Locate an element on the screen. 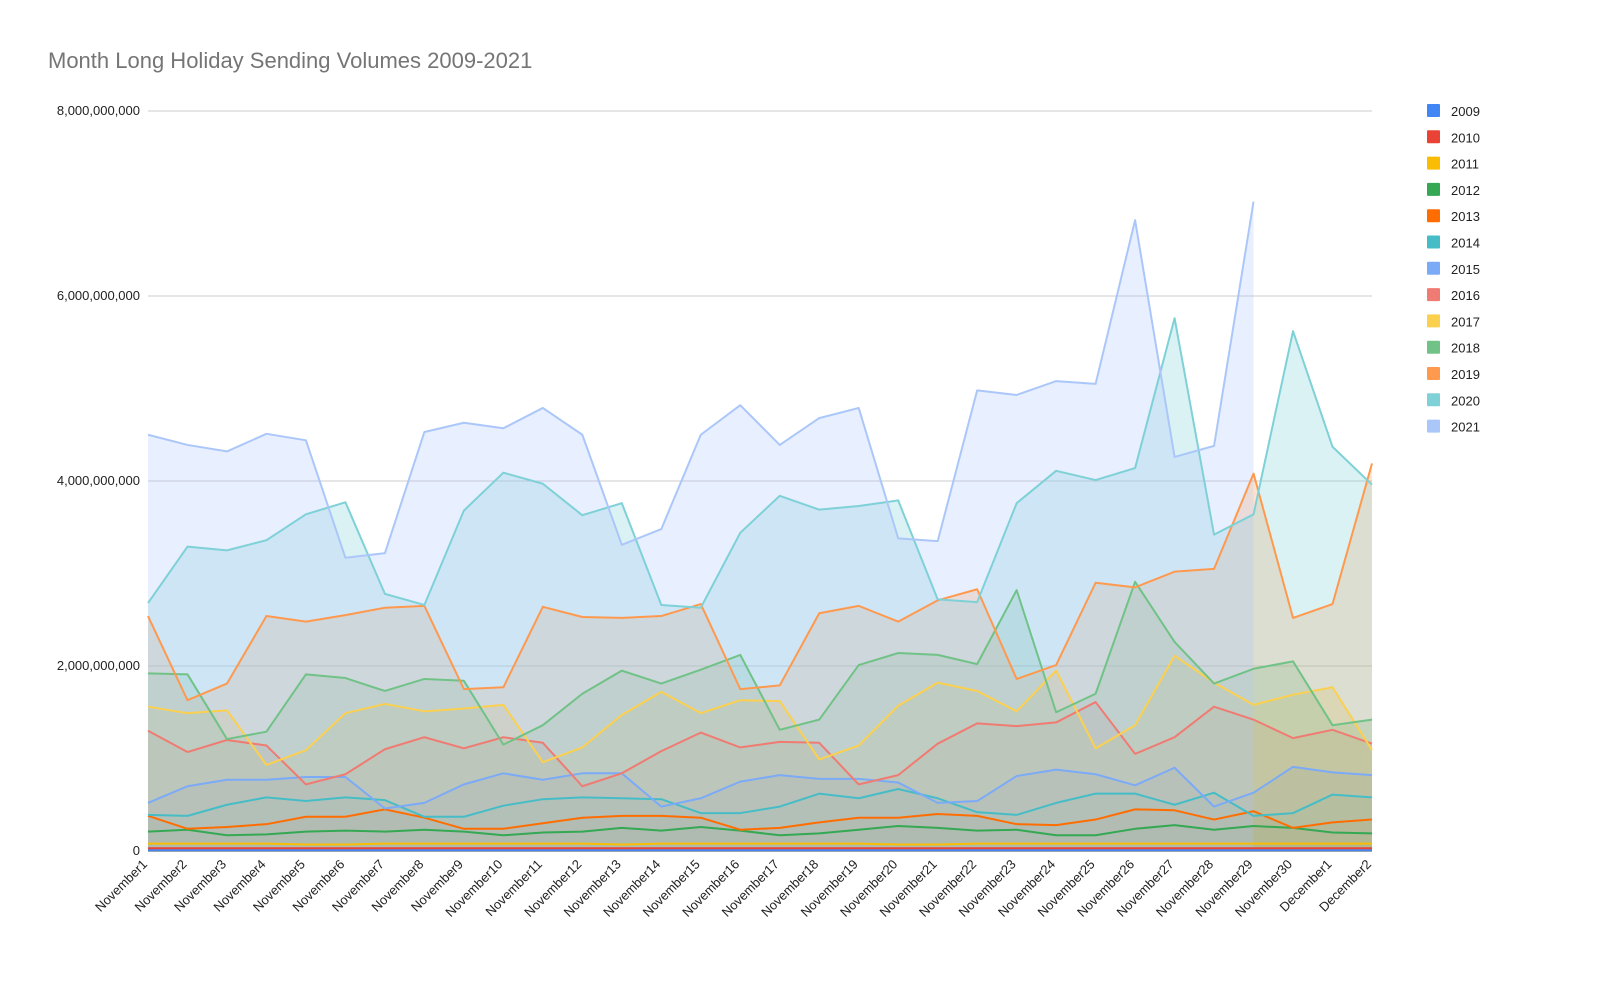 This screenshot has width=1600, height=995. legend-label: 2013 is located at coordinates (1465, 216).